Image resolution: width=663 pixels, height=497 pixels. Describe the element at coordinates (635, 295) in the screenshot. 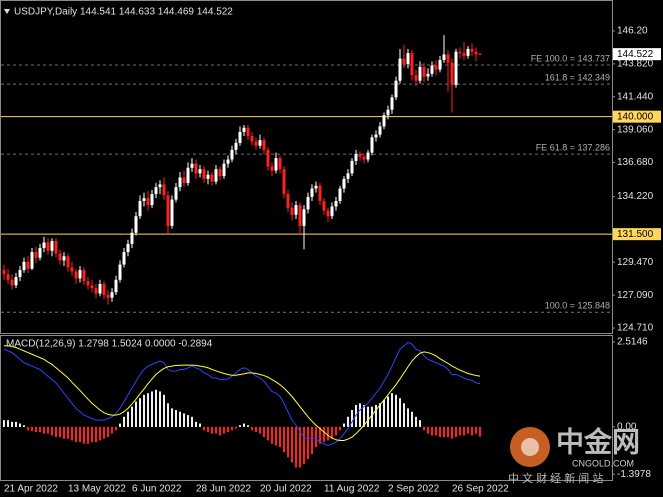

I see `y-tick-label: 127.090` at that location.